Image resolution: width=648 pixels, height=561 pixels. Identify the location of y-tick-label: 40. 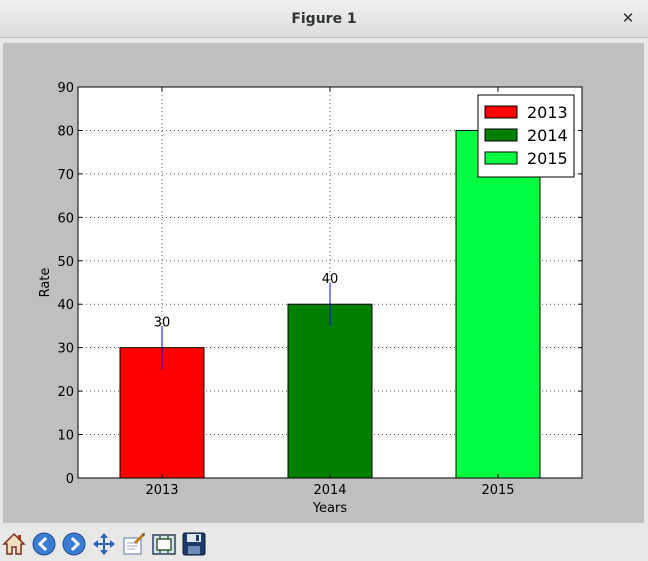
(65, 305).